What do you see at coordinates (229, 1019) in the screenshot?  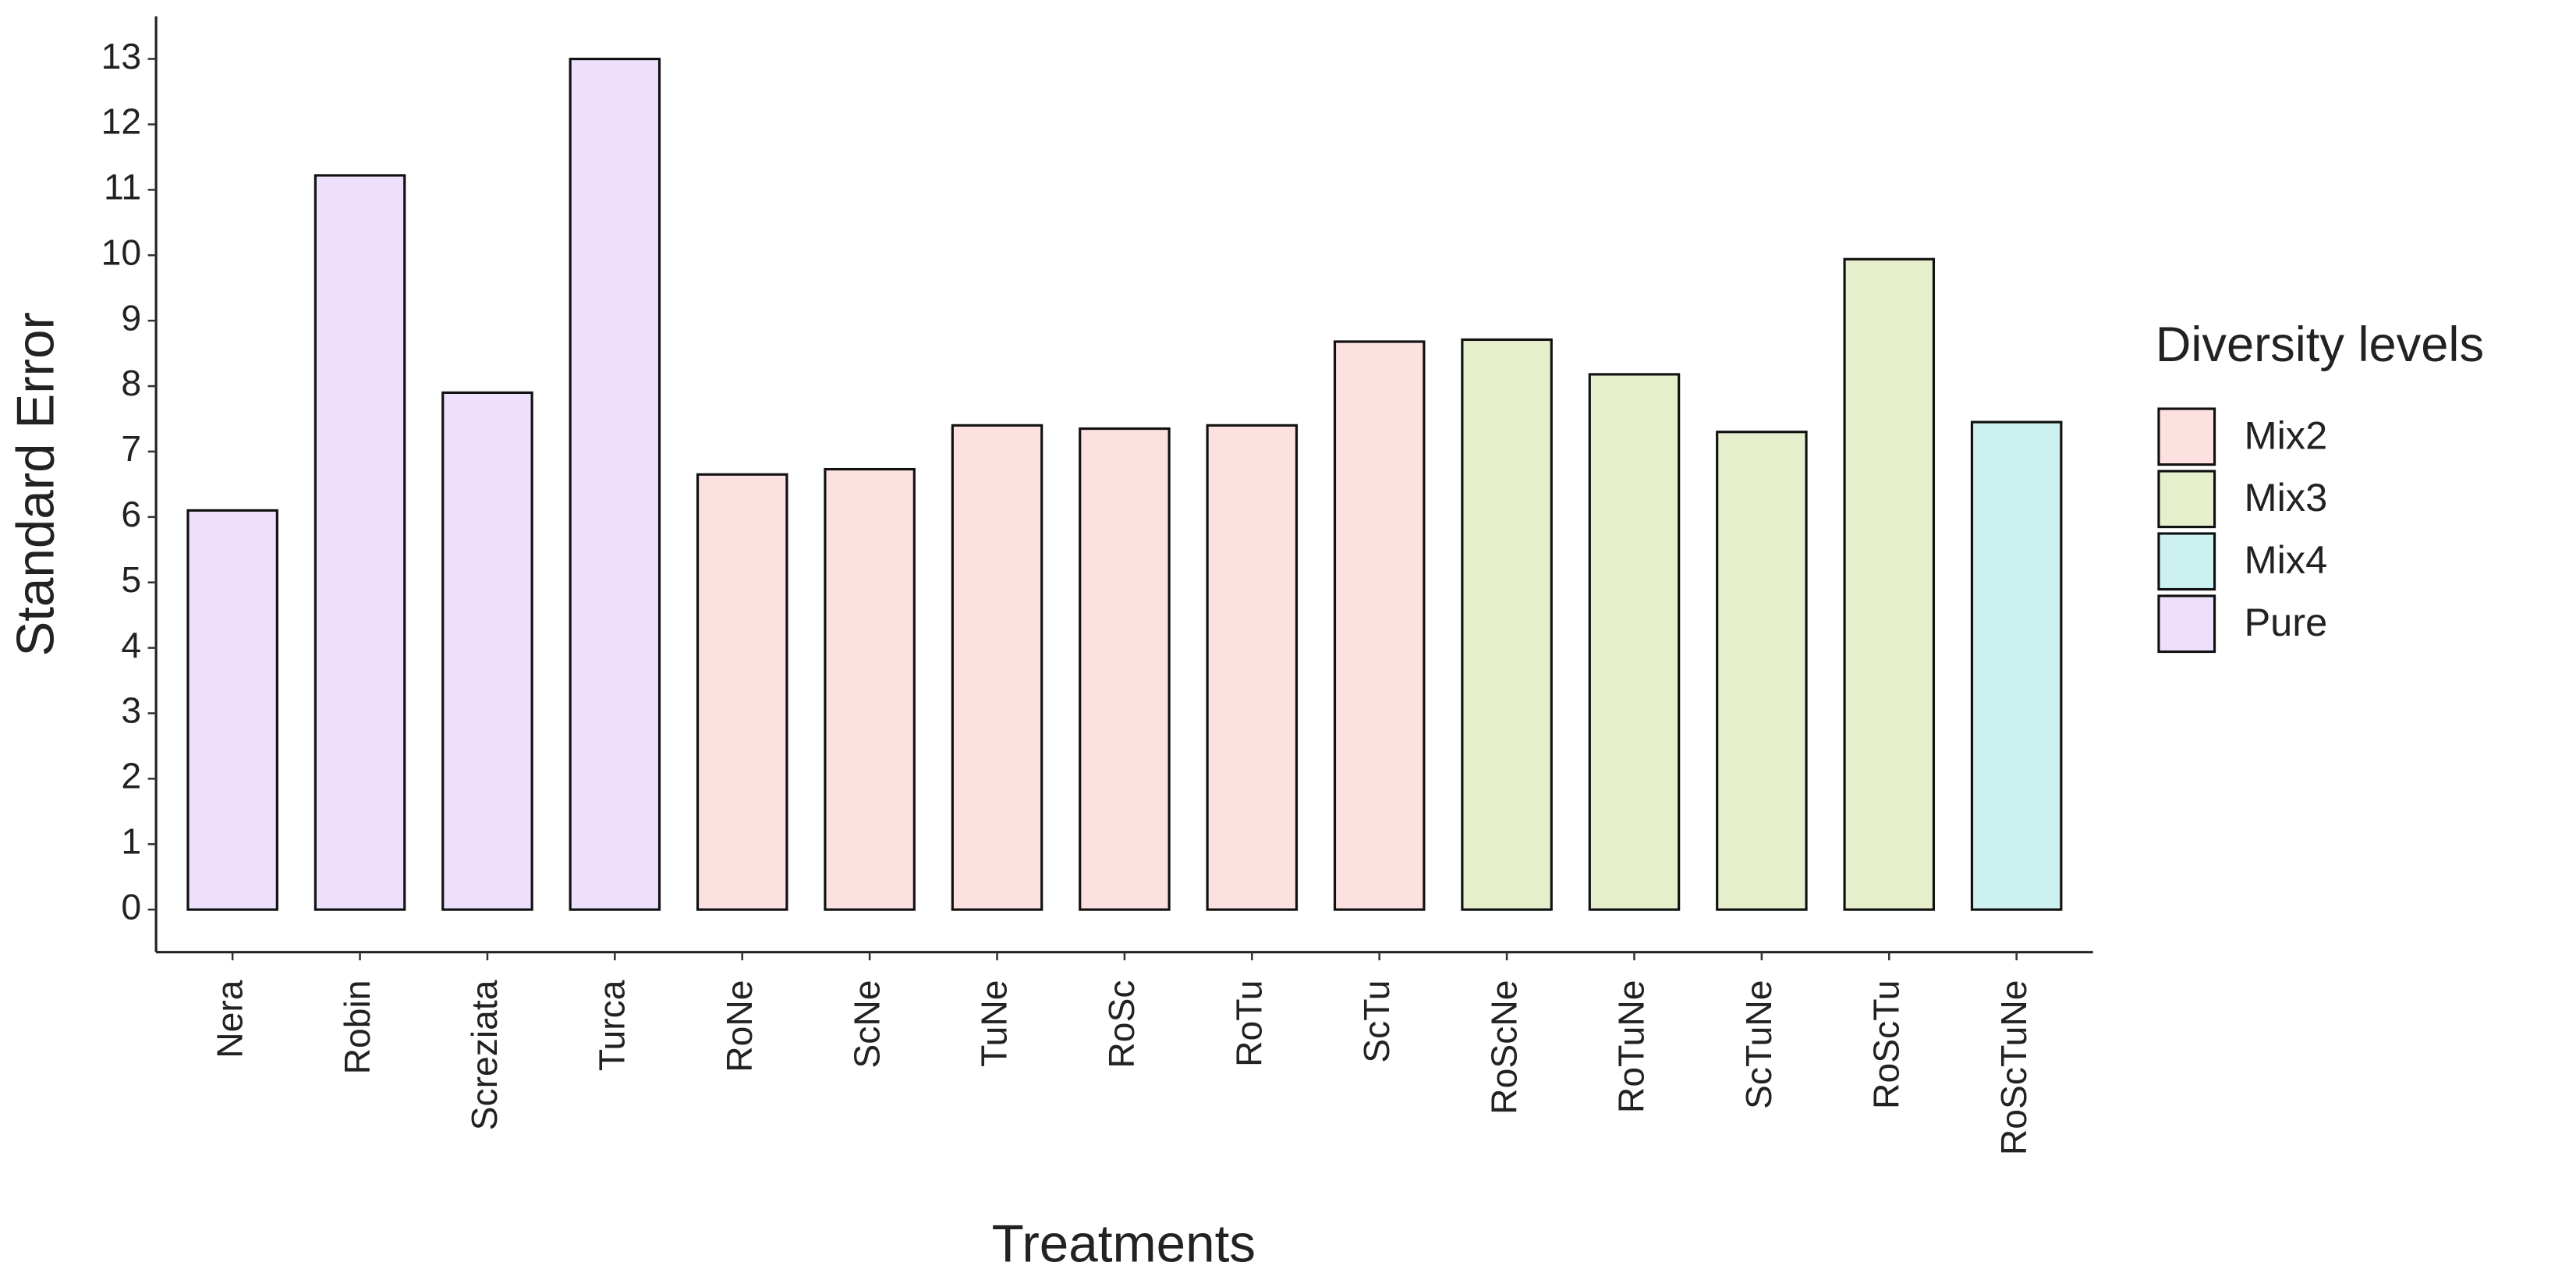 I see `x-tick-label: Nera` at bounding box center [229, 1019].